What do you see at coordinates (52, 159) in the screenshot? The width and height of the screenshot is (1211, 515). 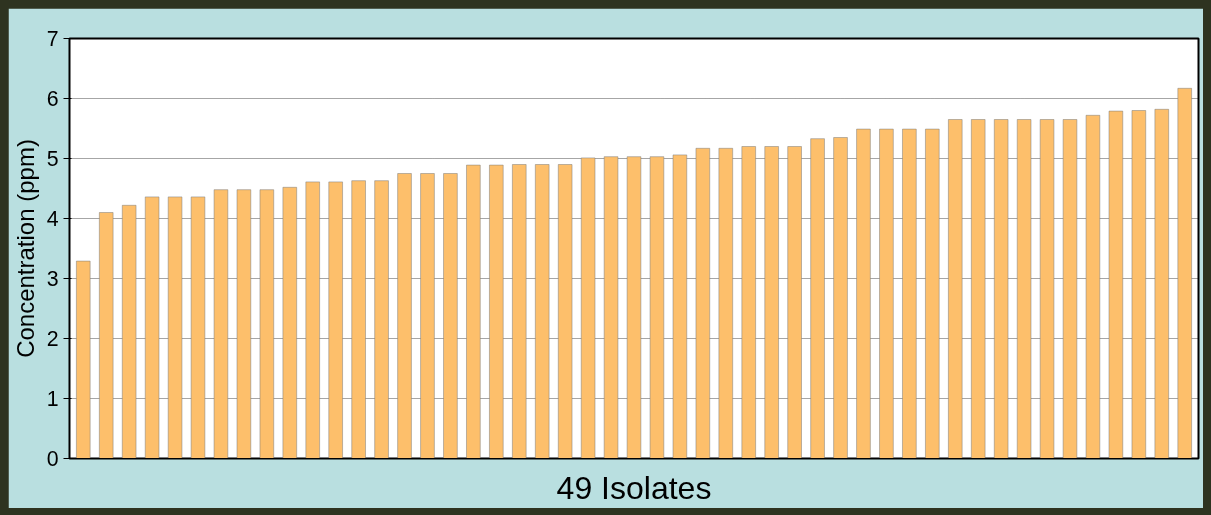 I see `y-tick-label: 5` at bounding box center [52, 159].